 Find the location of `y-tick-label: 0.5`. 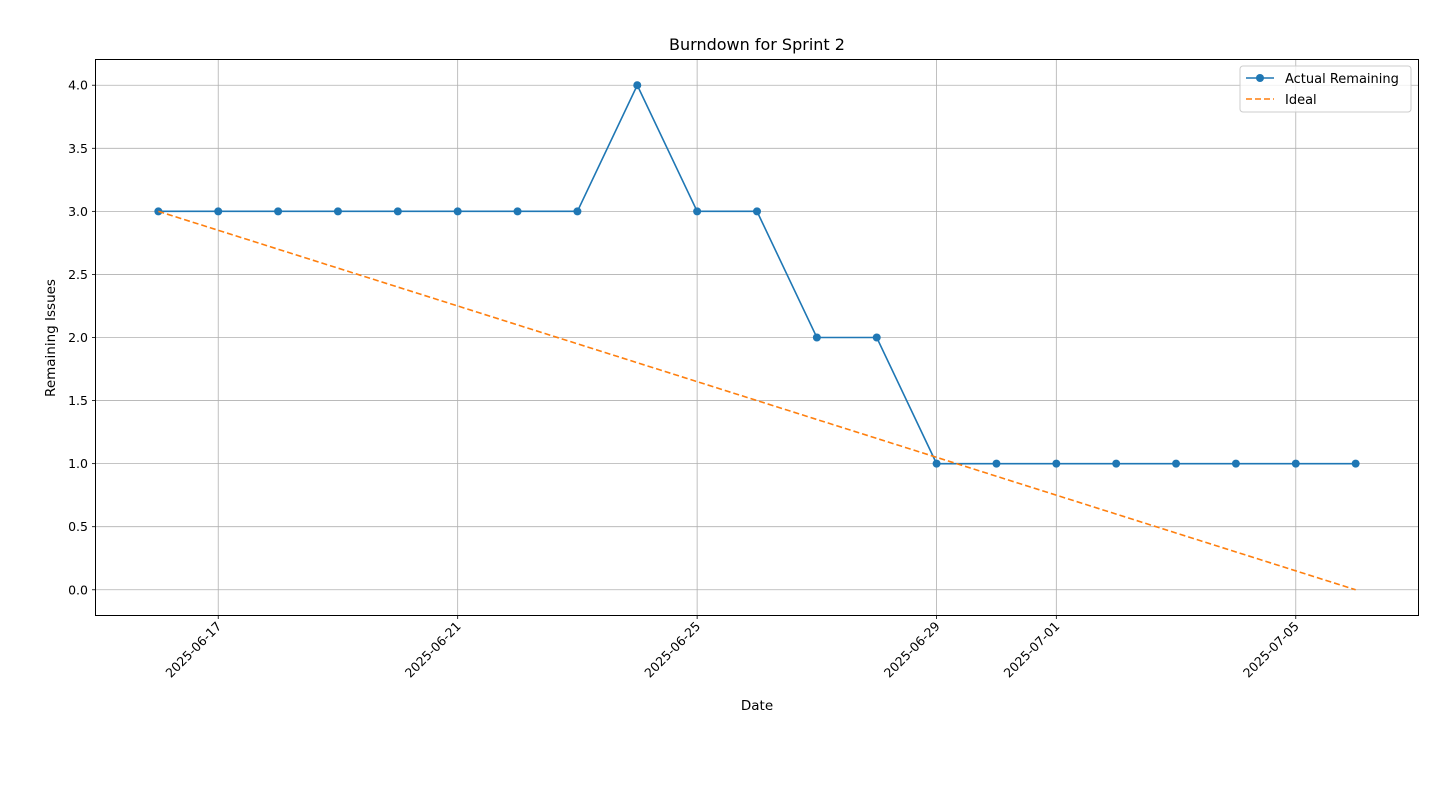

y-tick-label: 0.5 is located at coordinates (78, 526).